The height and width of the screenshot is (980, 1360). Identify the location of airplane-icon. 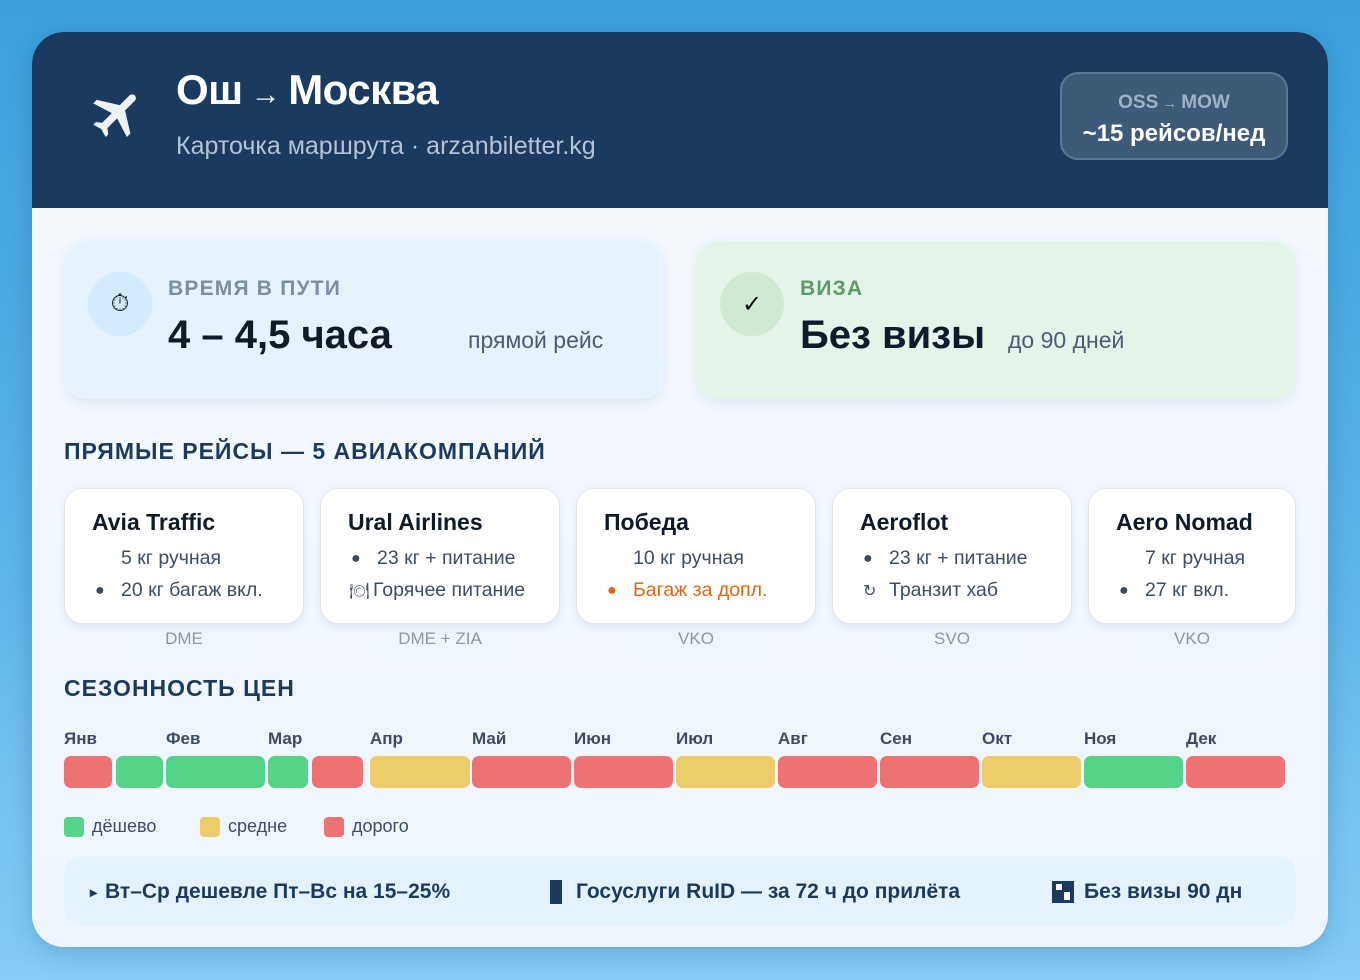
(114, 115).